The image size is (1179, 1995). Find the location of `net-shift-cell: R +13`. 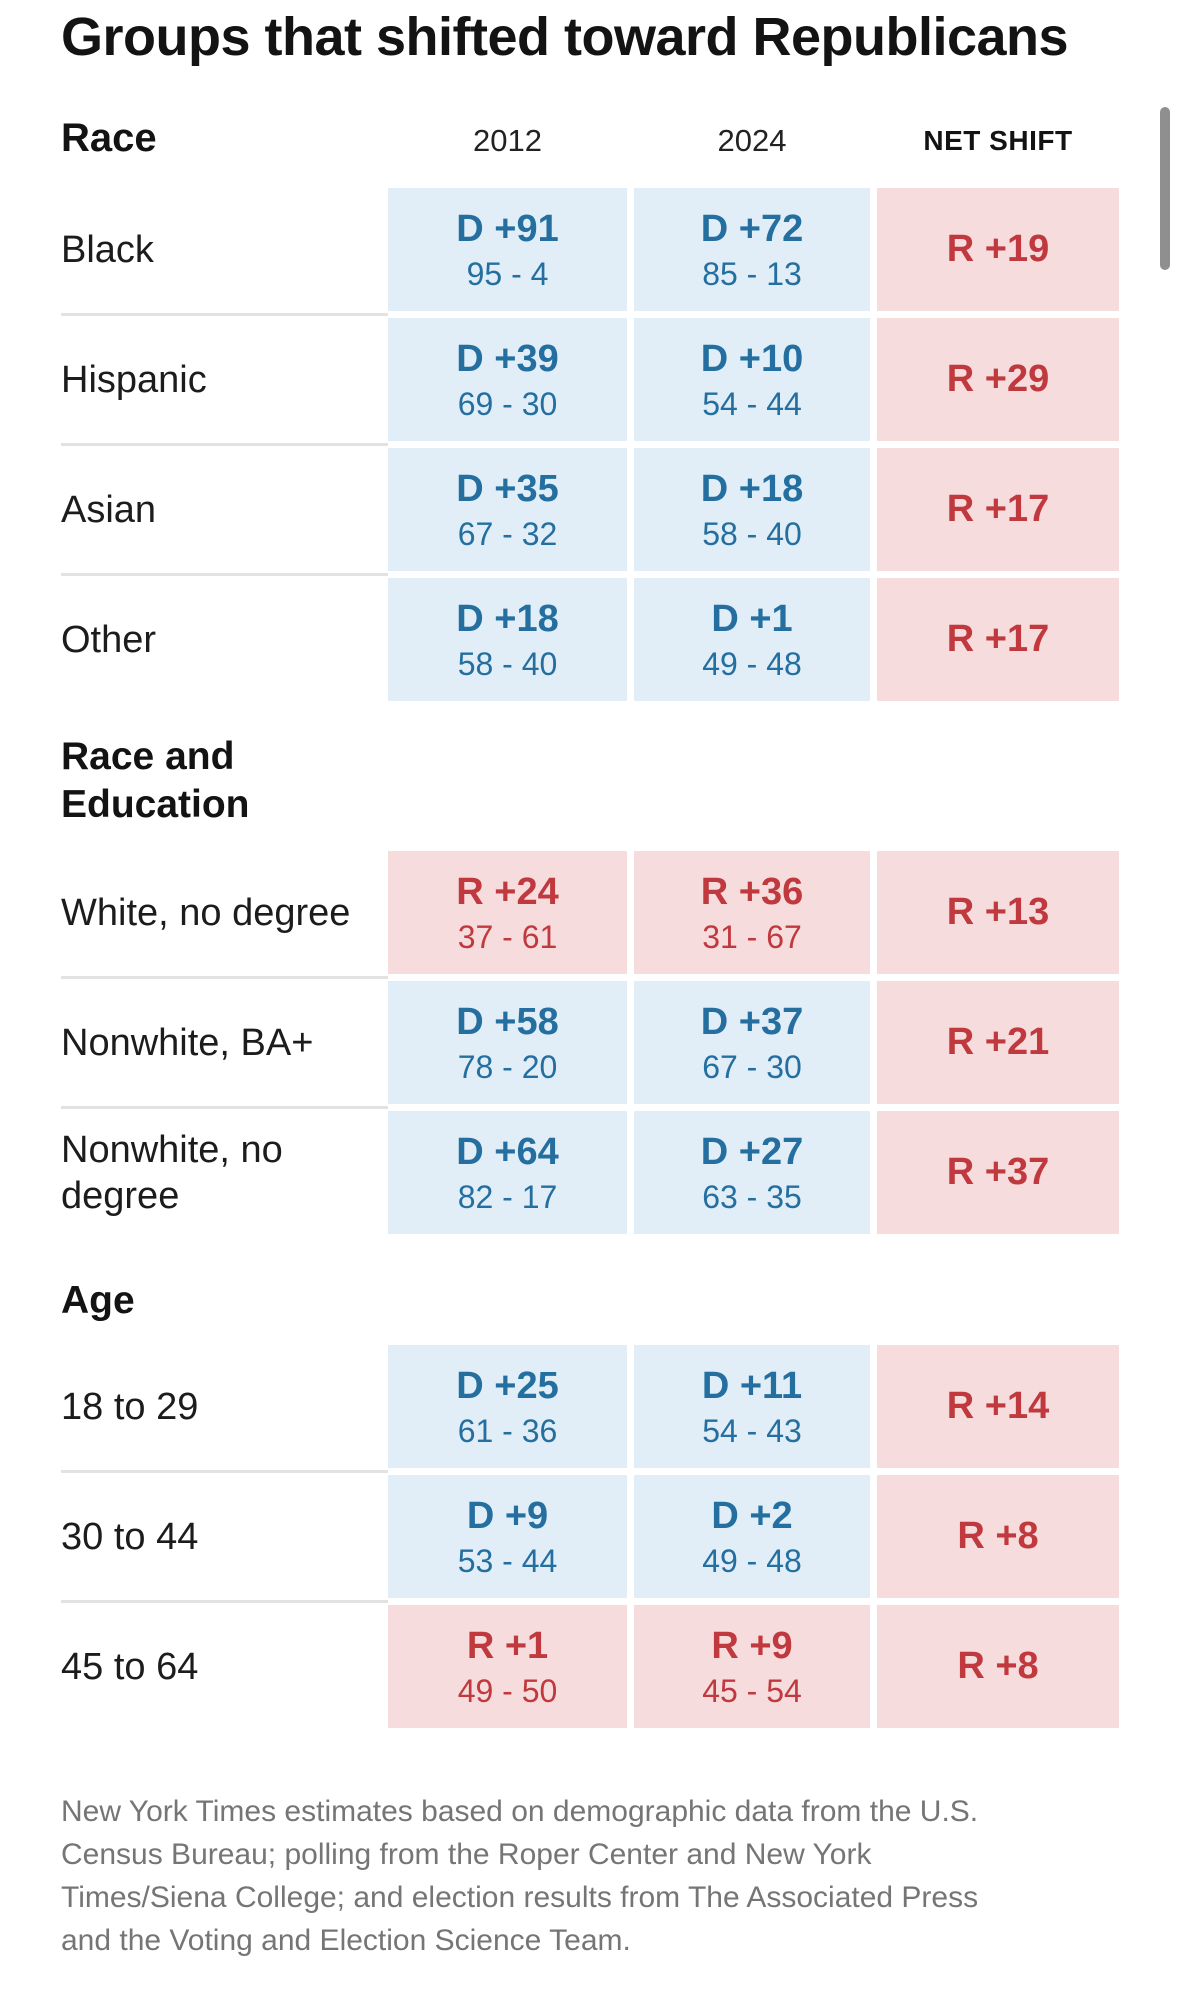

net-shift-cell: R +13 is located at coordinates (998, 912).